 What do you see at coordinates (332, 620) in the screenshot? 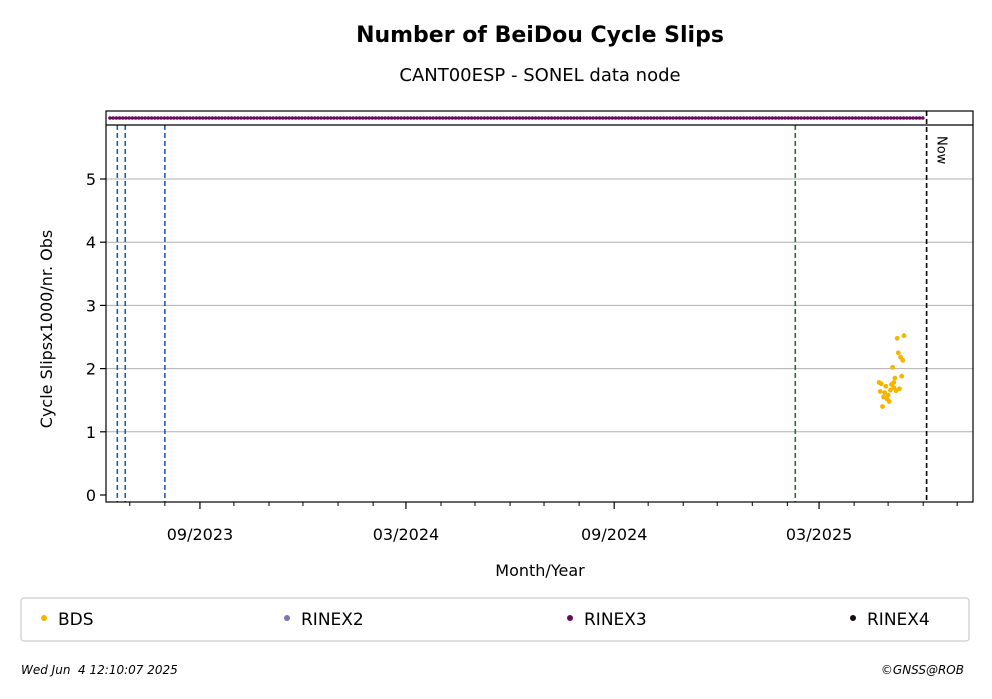
I see `legend-label: RINEX2` at bounding box center [332, 620].